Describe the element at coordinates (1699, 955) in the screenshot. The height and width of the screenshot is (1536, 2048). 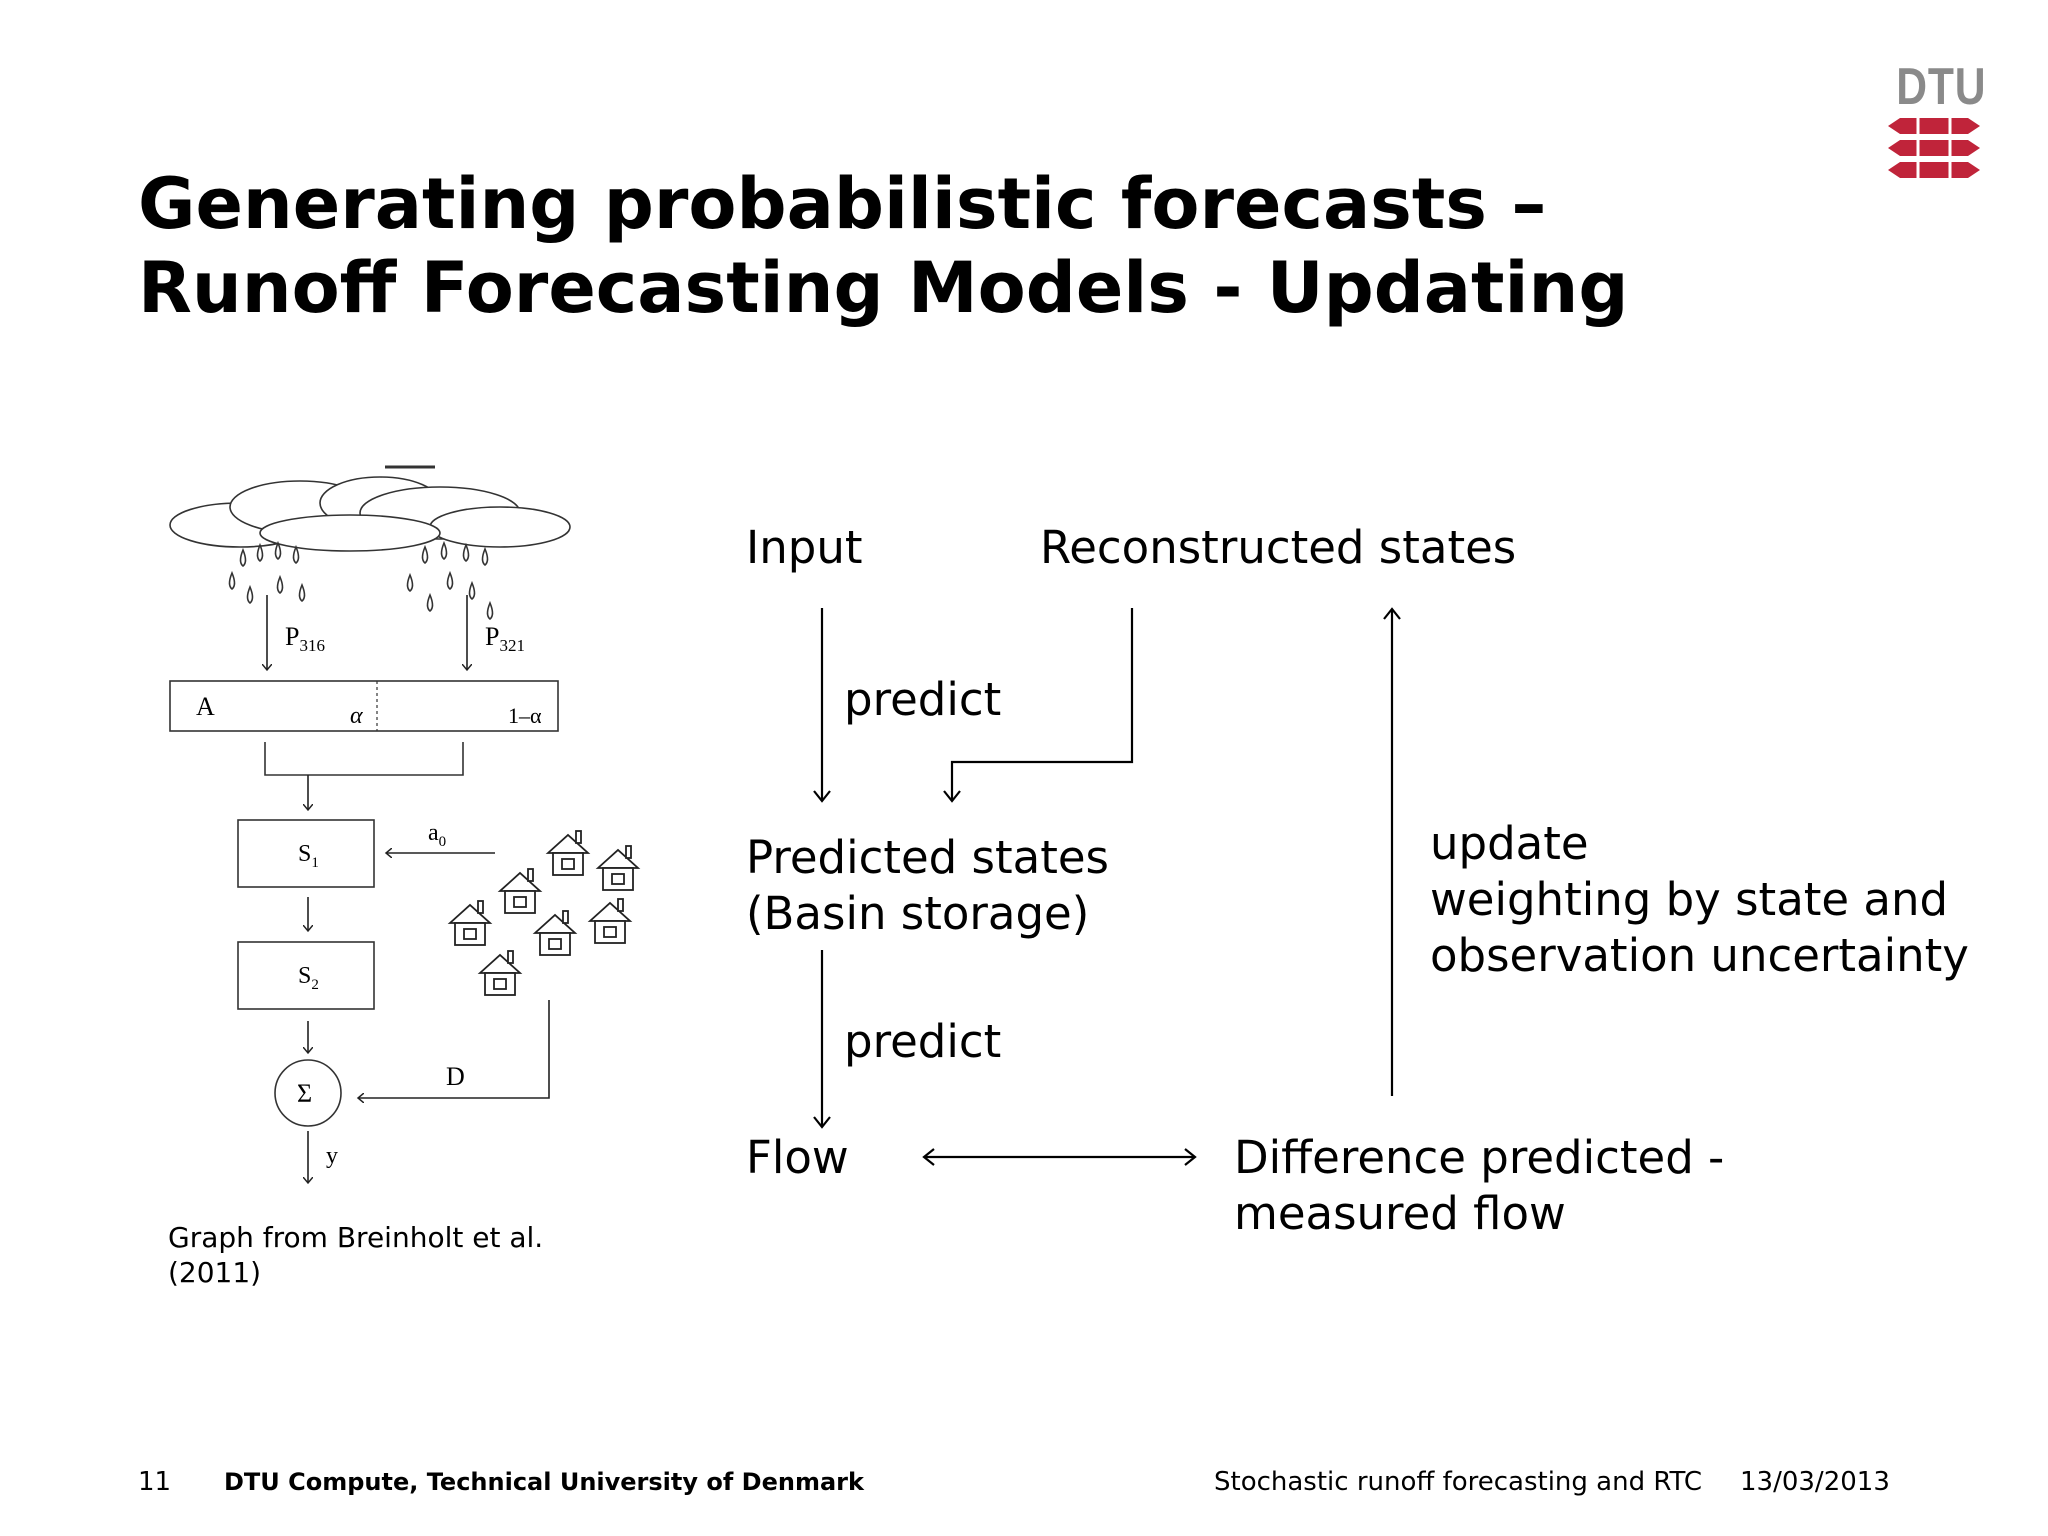
I see `update-line3: observation uncertainty` at that location.